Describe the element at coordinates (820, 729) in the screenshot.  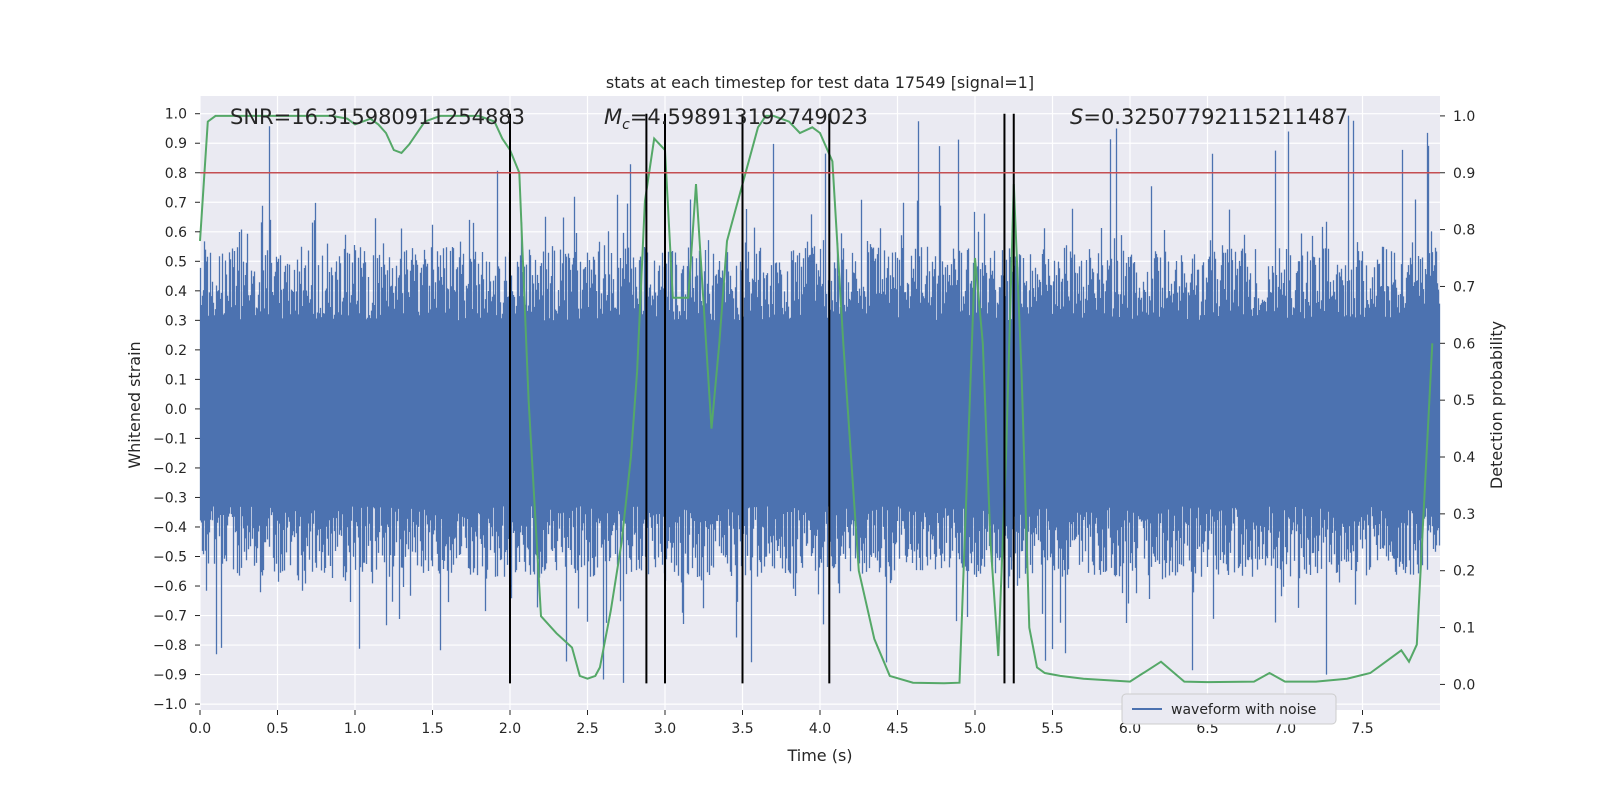
I see `x-tick-label: 4.0` at that location.